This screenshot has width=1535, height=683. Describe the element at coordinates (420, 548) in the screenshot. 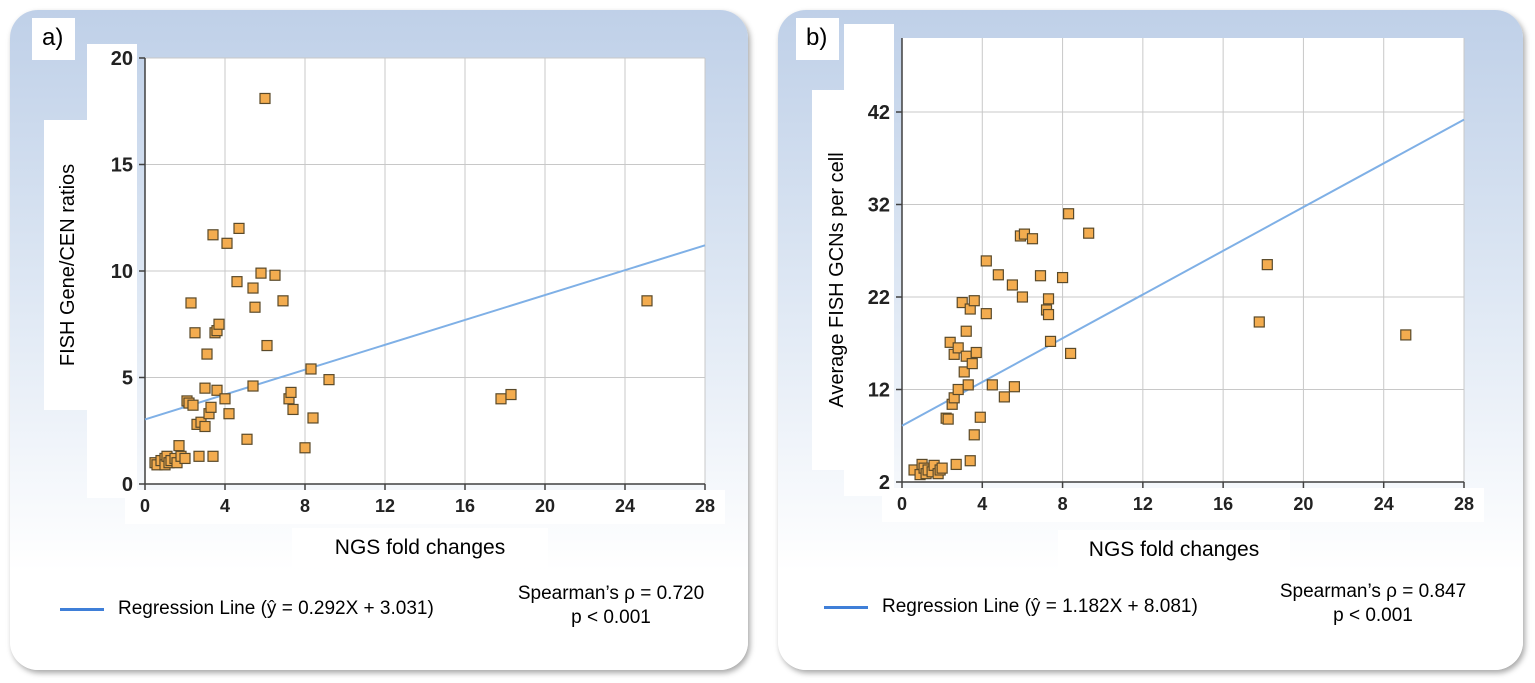

I see `chart-a-x-axis-label: NGS fold changes` at that location.